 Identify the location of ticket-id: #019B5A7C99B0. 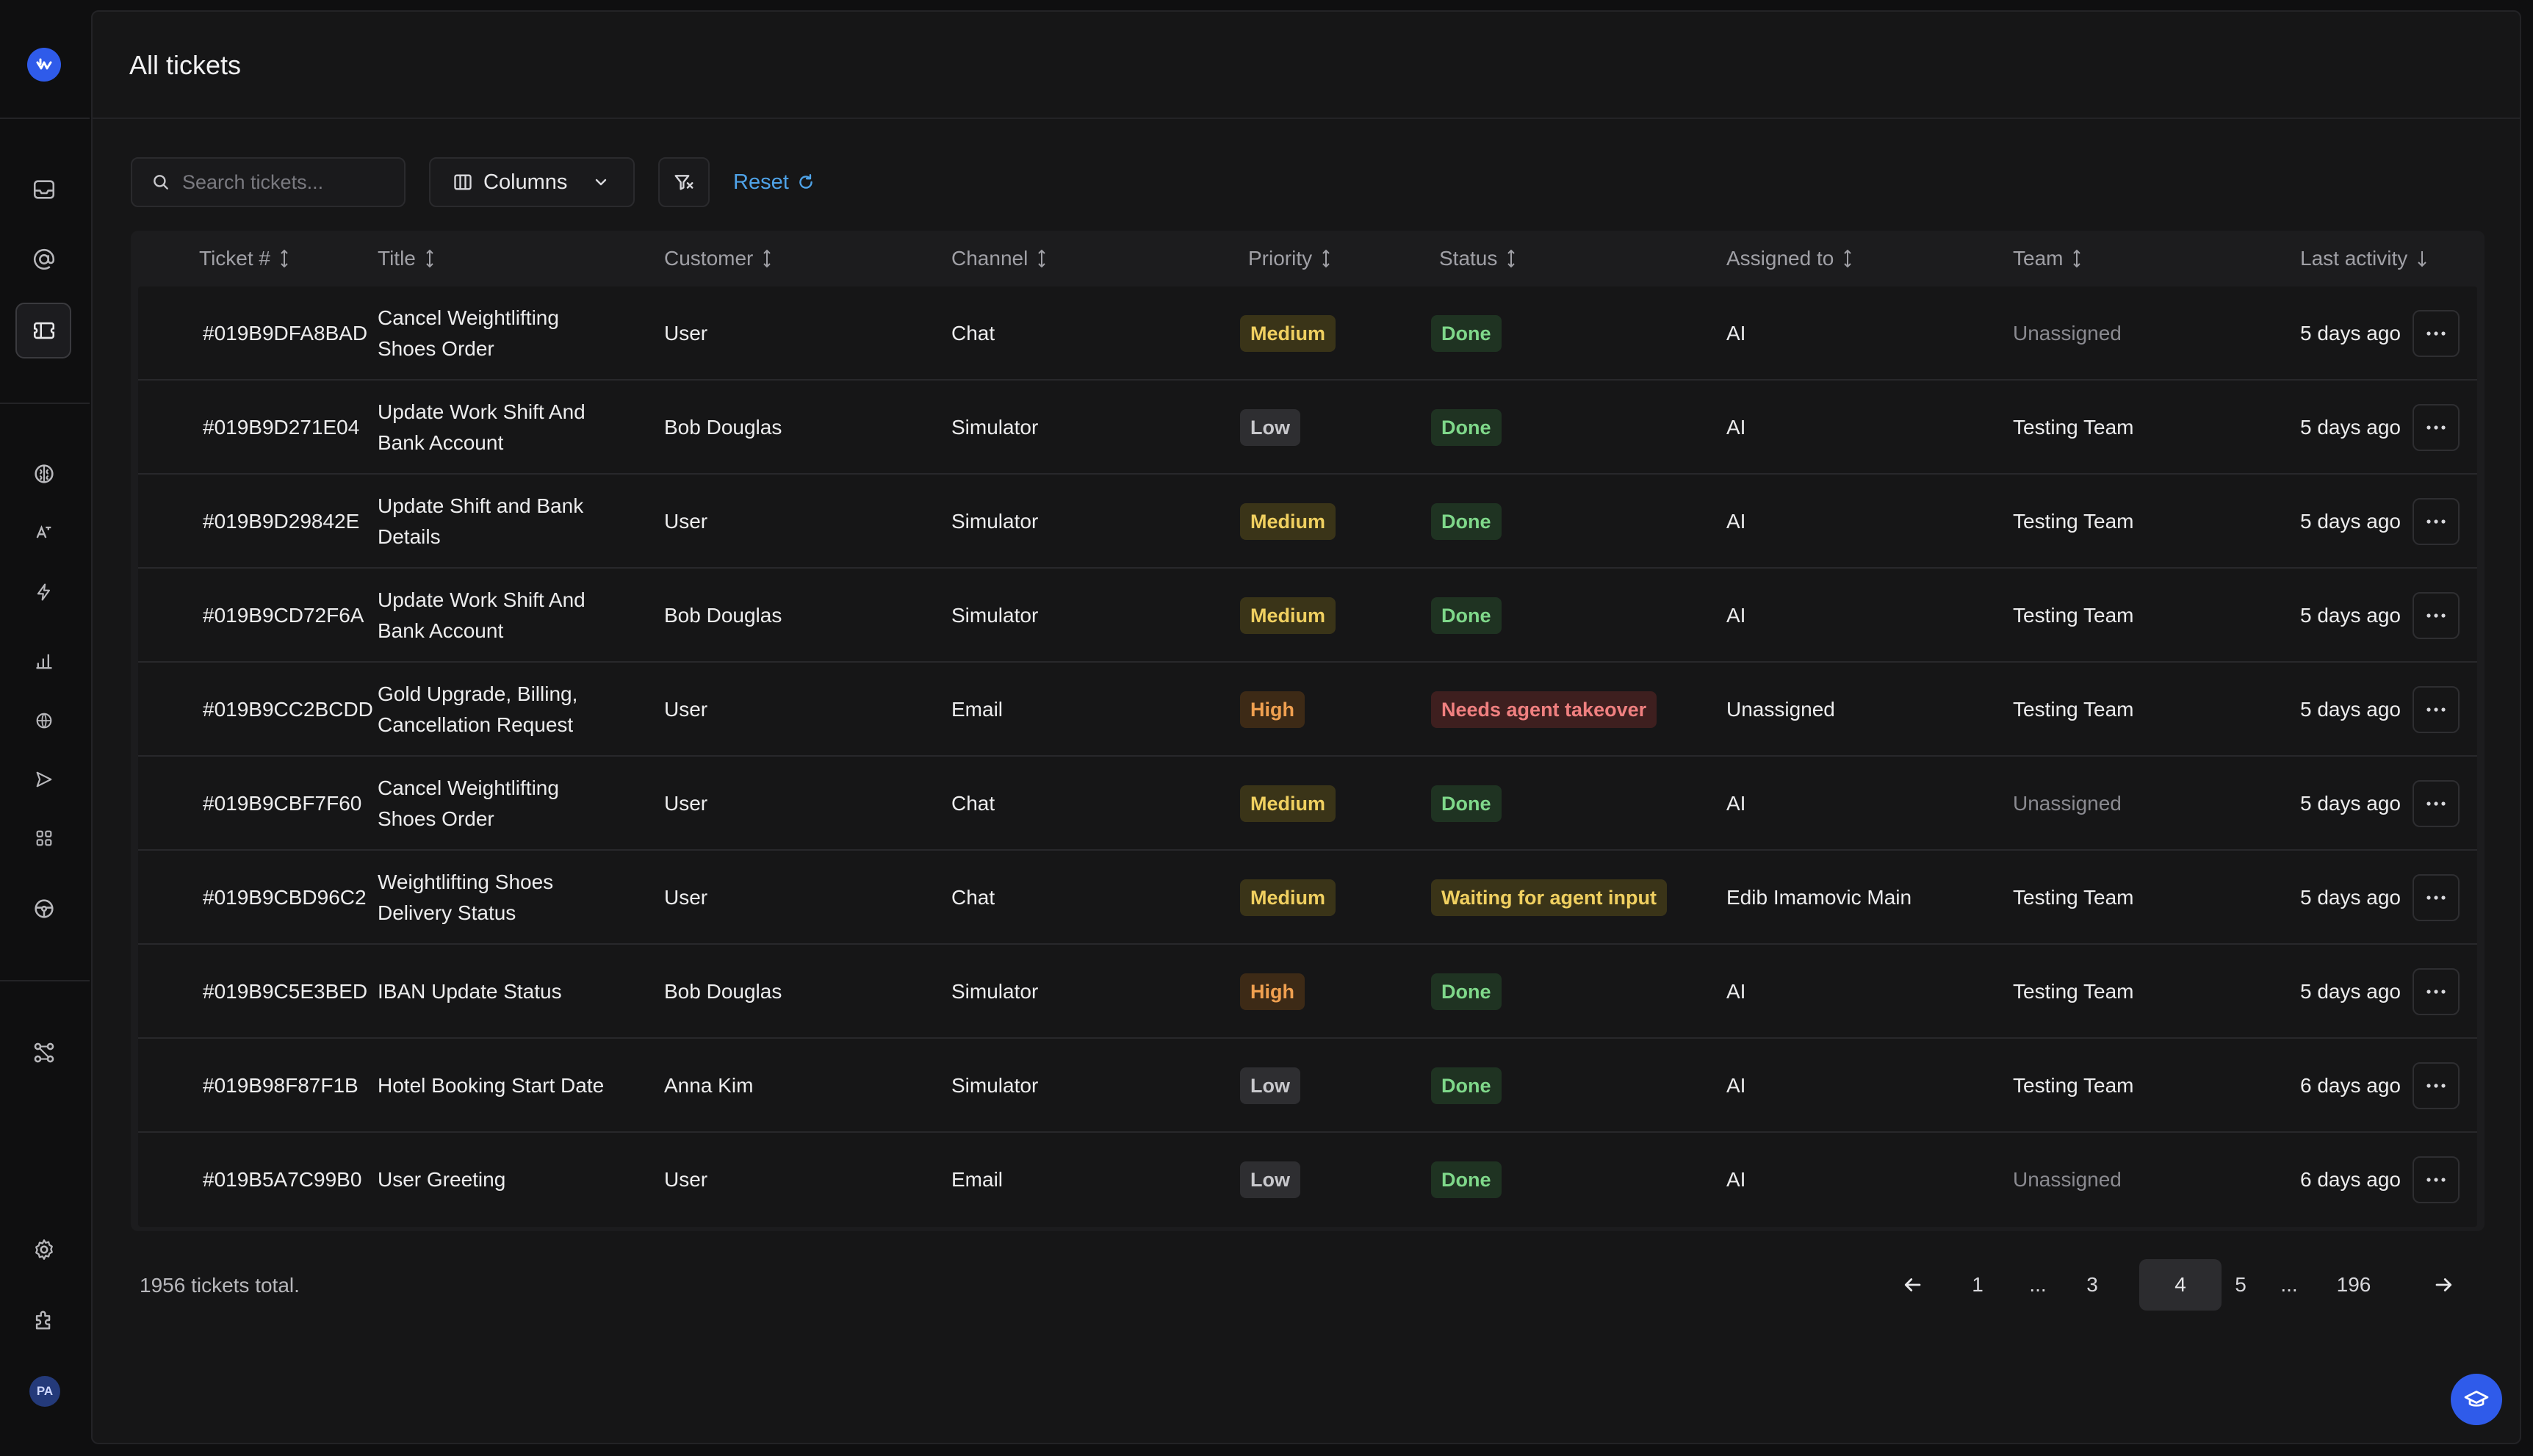
(282, 1179).